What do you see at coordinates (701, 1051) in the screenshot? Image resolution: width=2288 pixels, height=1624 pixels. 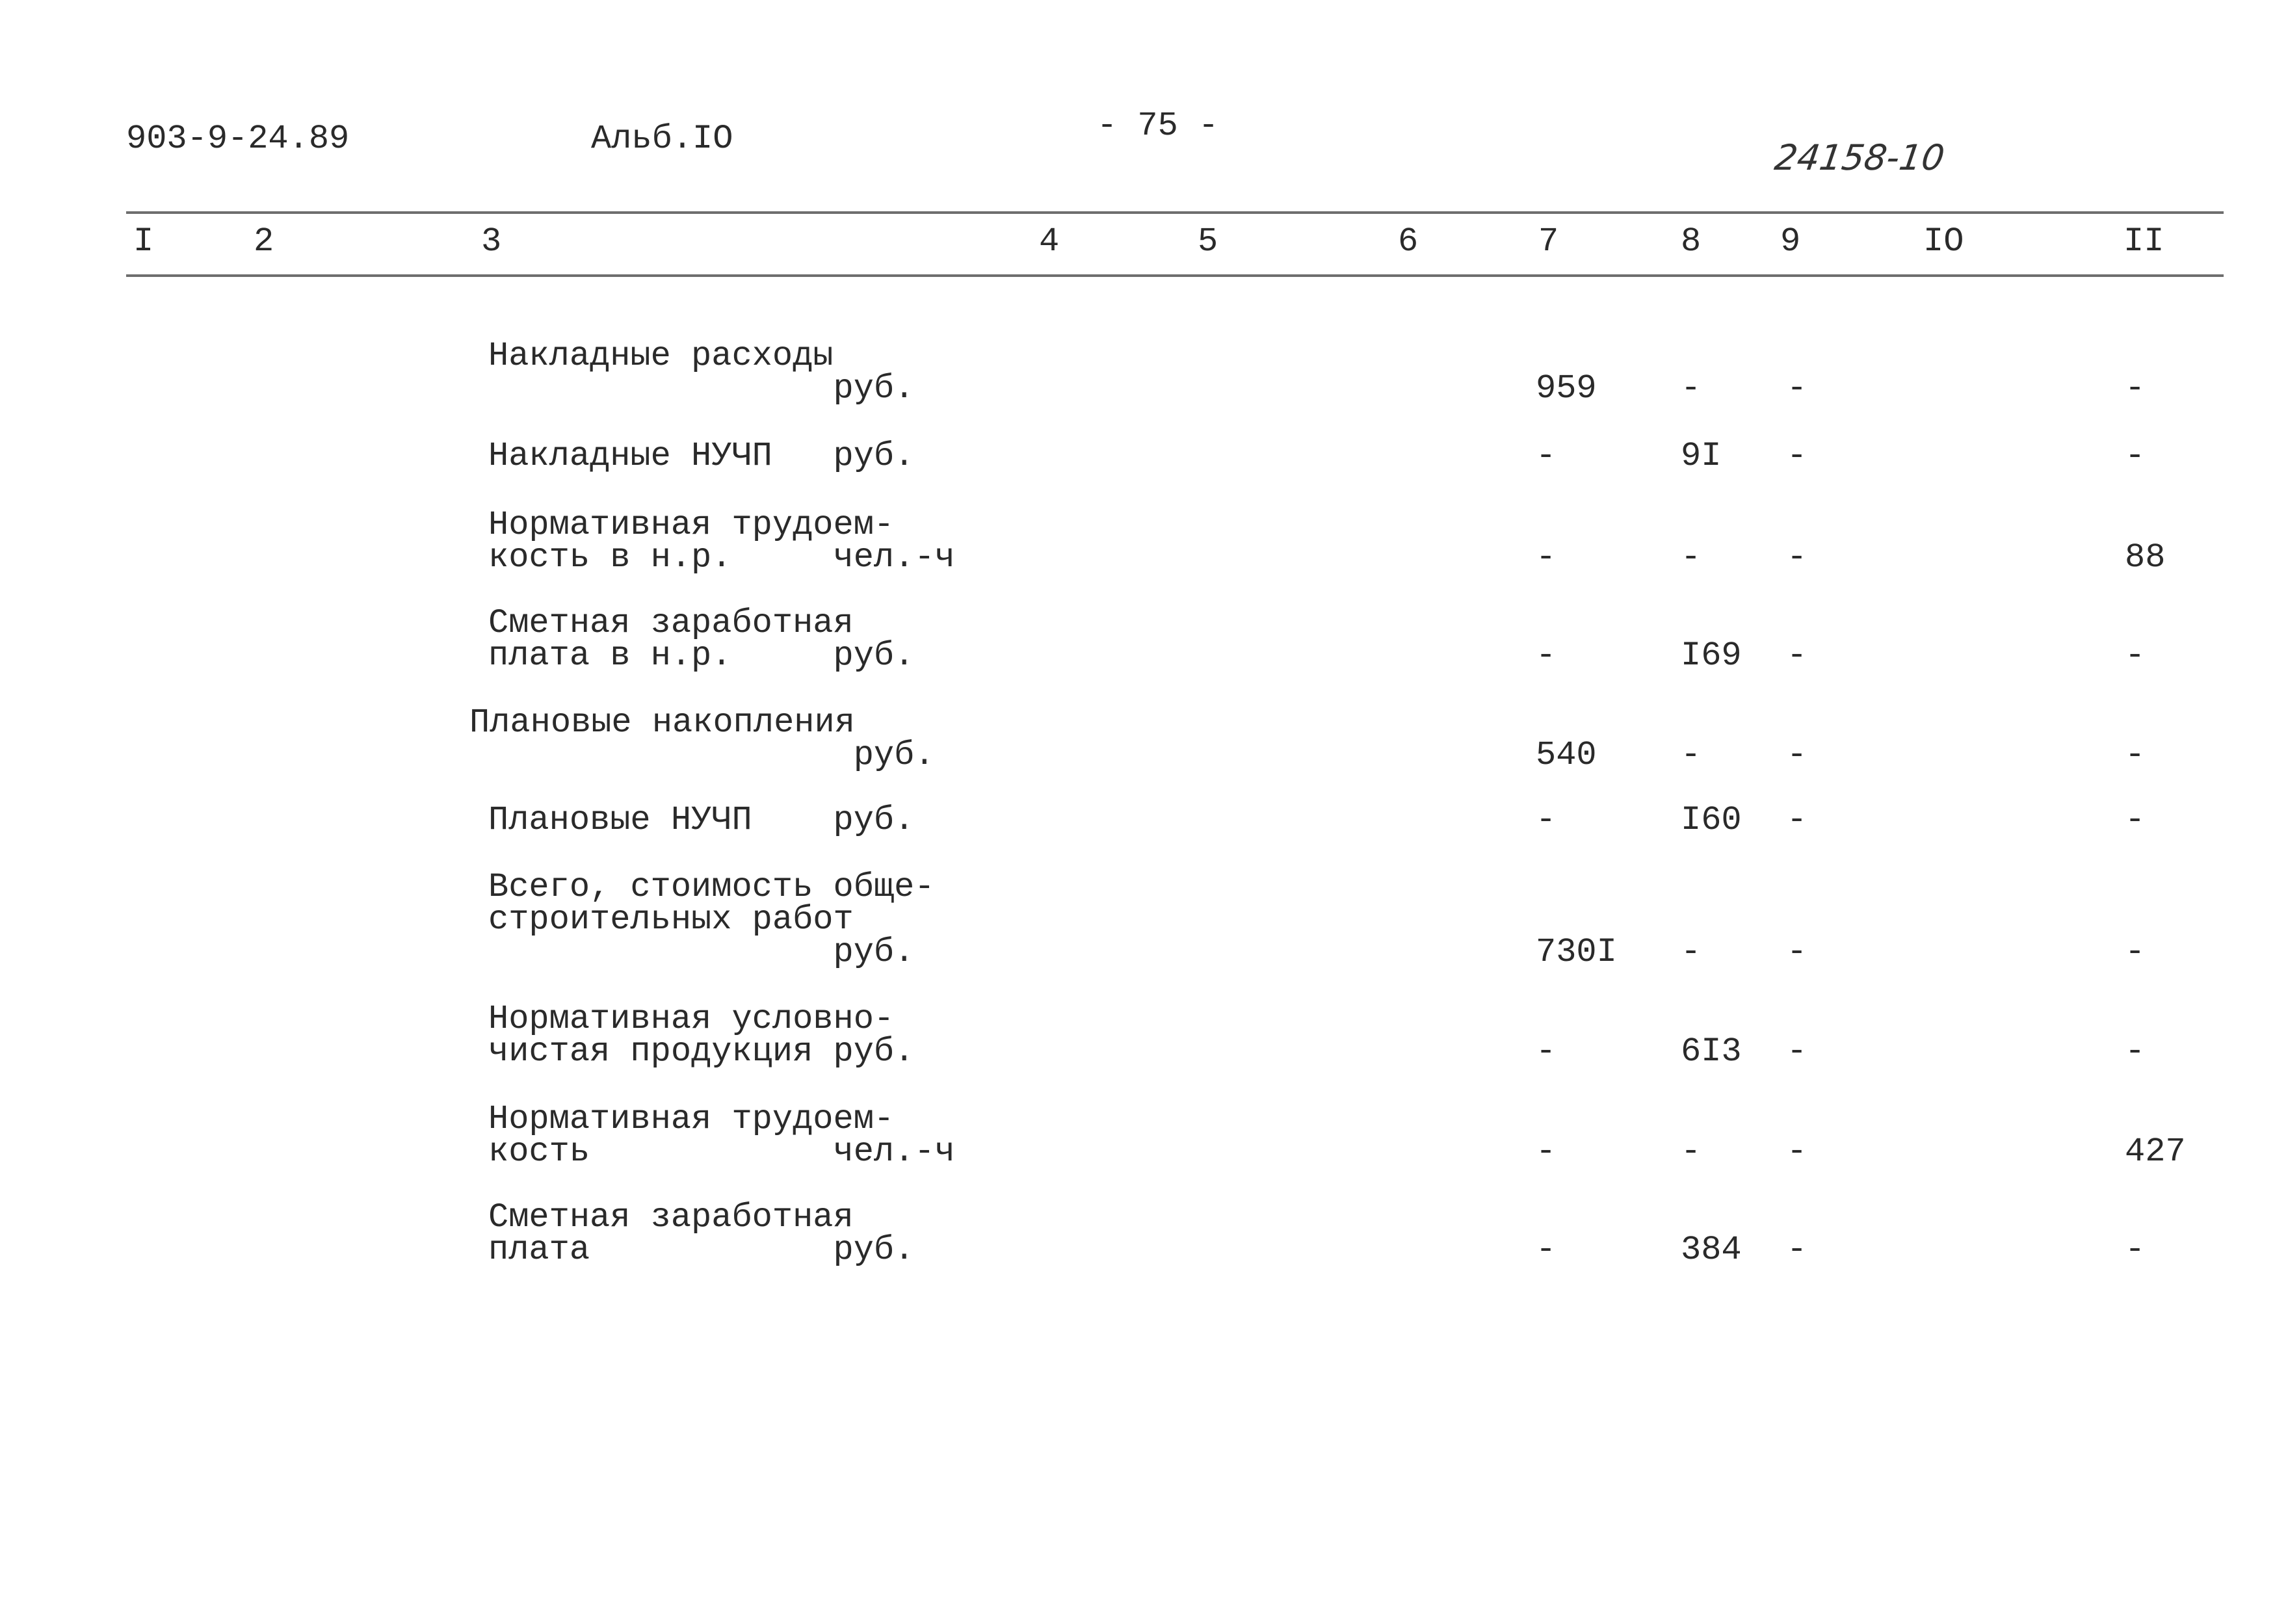 I see `row-label-line: чистая продукция руб.` at bounding box center [701, 1051].